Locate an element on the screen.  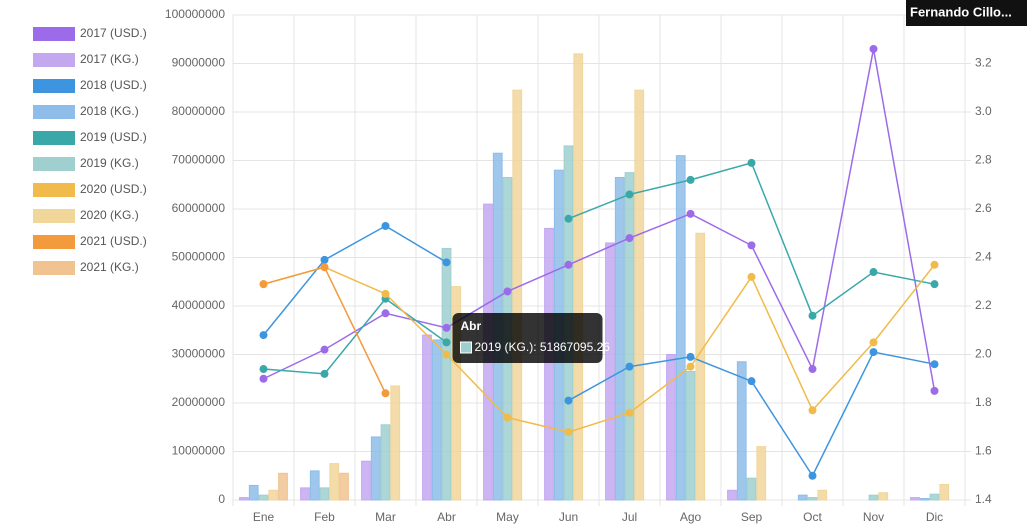
y2-tick-label: 2.0 is located at coordinates (983, 354).